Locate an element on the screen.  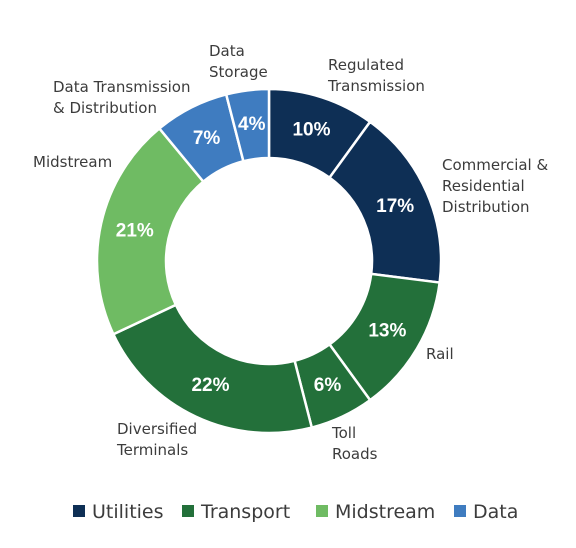
slice-percent-label: 7% is located at coordinates (207, 138).